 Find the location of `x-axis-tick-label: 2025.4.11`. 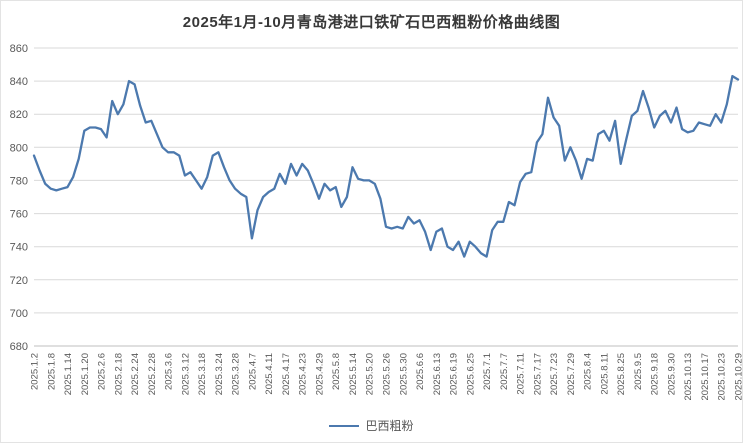

x-axis-tick-label: 2025.4.11 is located at coordinates (269, 374).